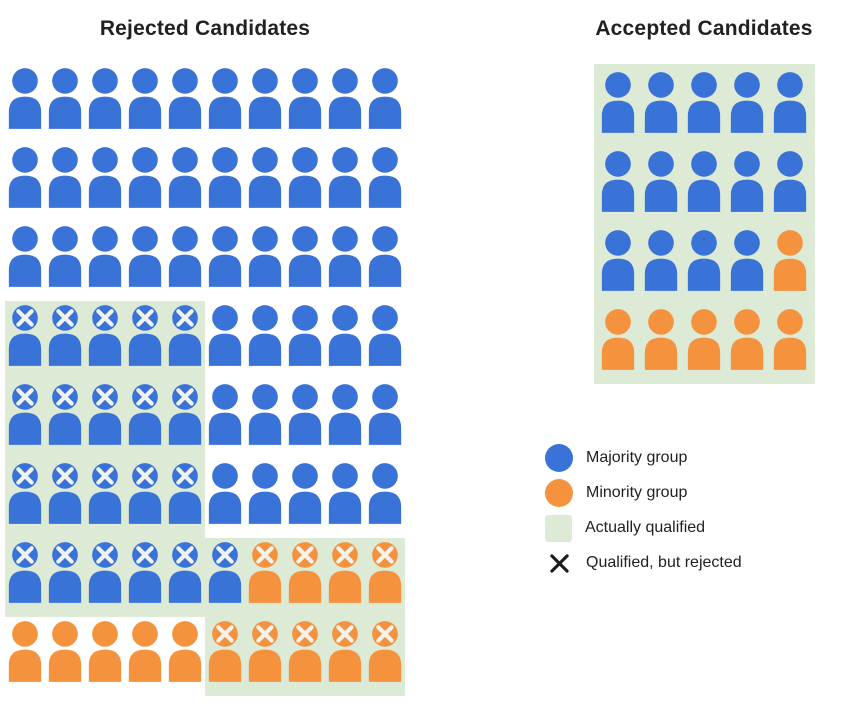 This screenshot has height=707, width=856. Describe the element at coordinates (664, 562) in the screenshot. I see `legend-label-qualified-rejected: Qualified, but rejected` at that location.